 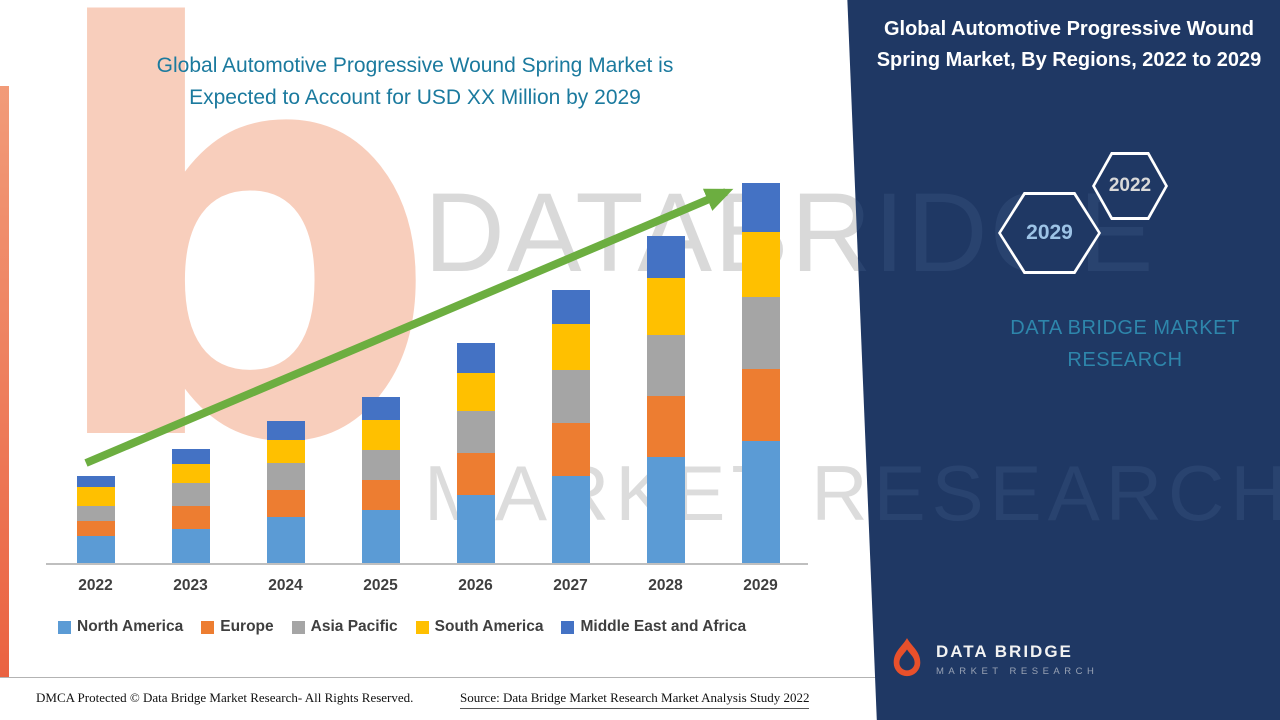 I want to click on legend-item-middle-east-and-africa: Middle East and Africa, so click(x=653, y=627).